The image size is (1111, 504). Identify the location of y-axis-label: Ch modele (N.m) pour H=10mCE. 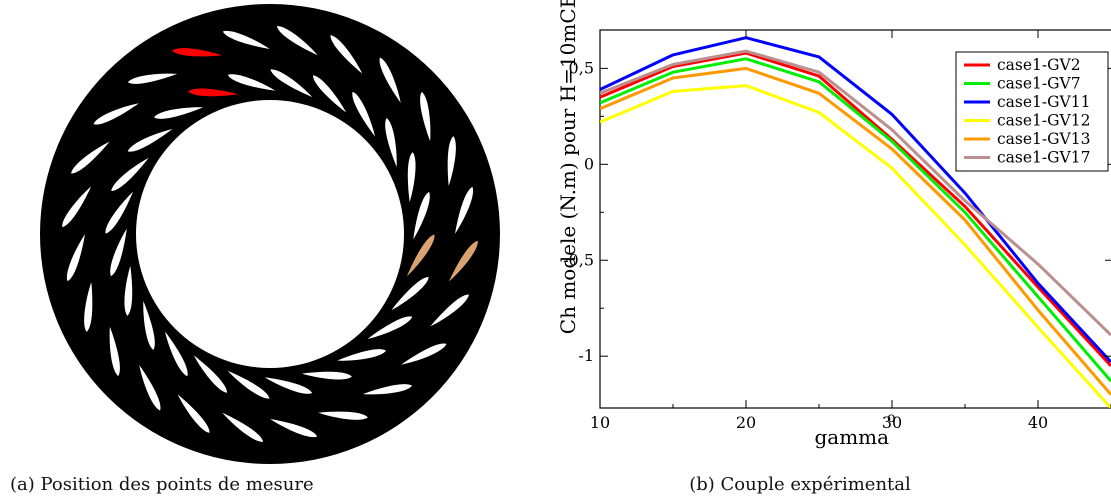
(568, 167).